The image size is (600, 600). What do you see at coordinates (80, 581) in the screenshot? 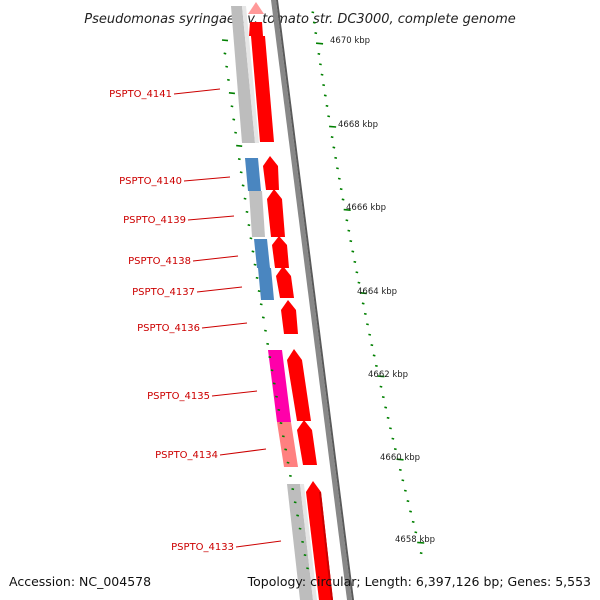
I see `accession-text: Accession: NC_004578` at bounding box center [80, 581].